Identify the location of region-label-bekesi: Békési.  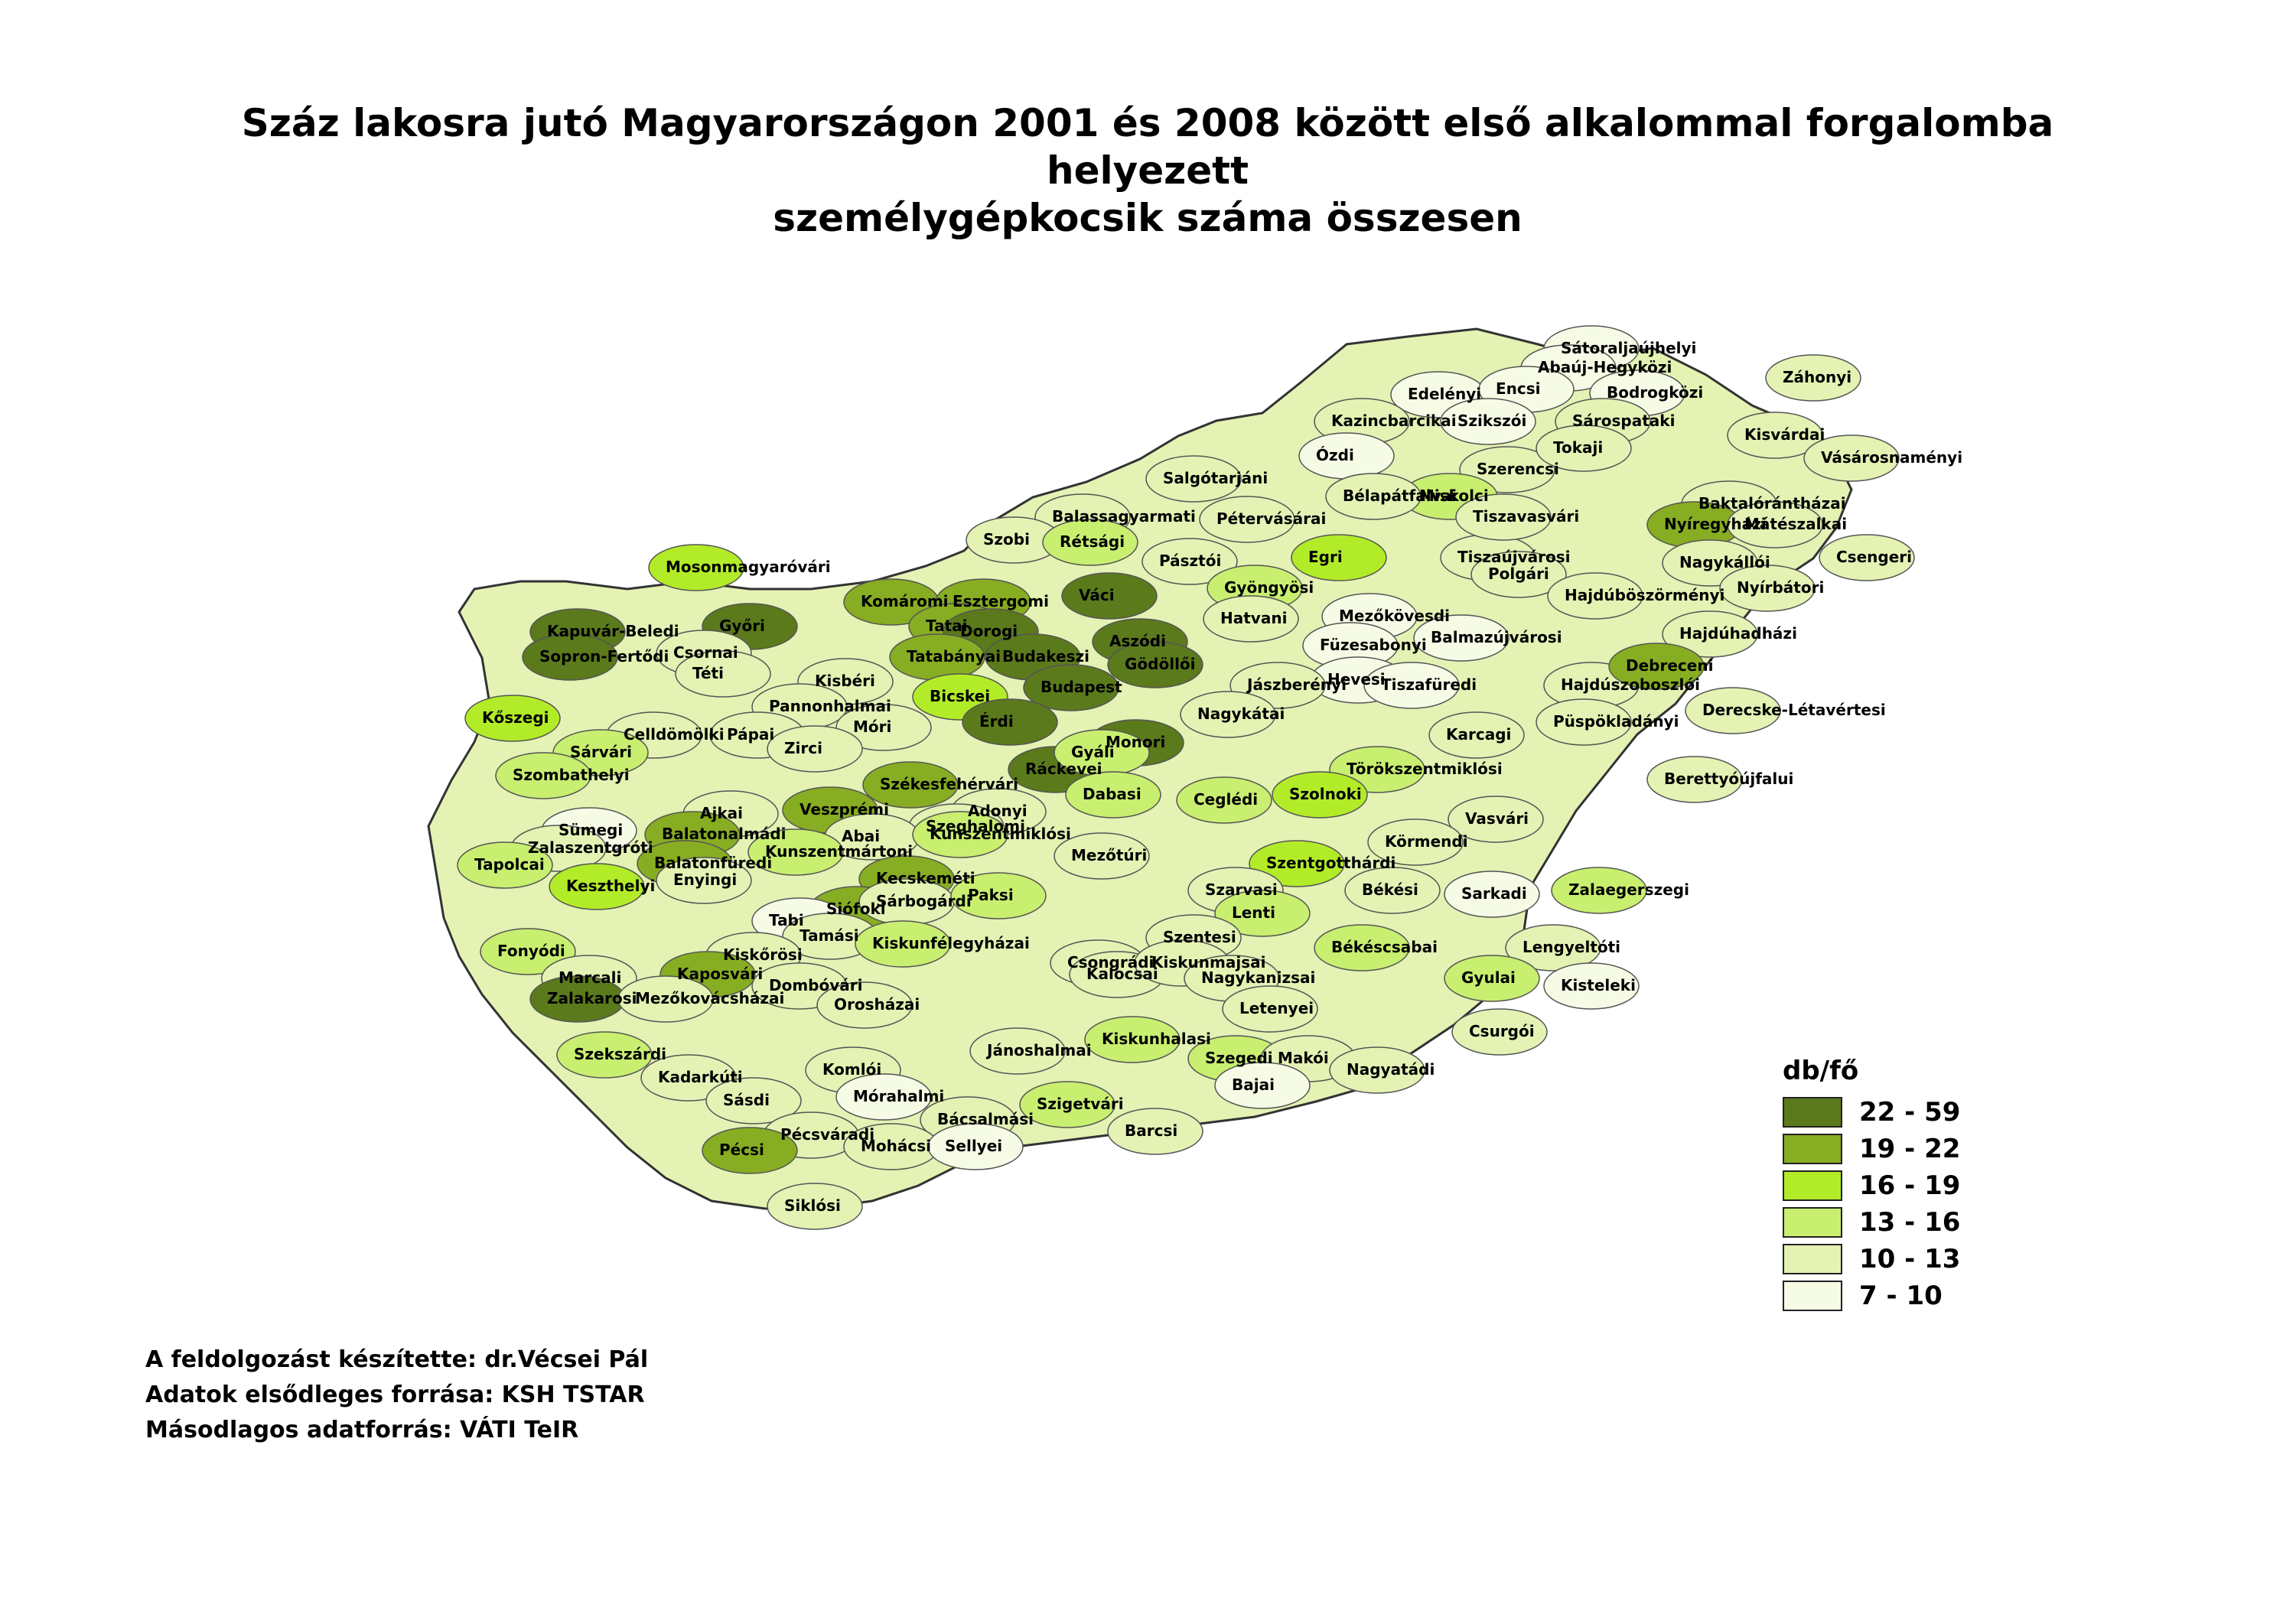
(1390, 889).